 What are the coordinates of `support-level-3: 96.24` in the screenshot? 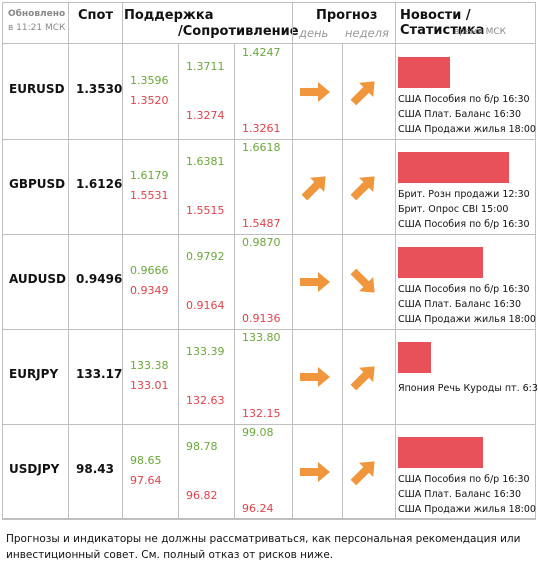 It's located at (258, 508).